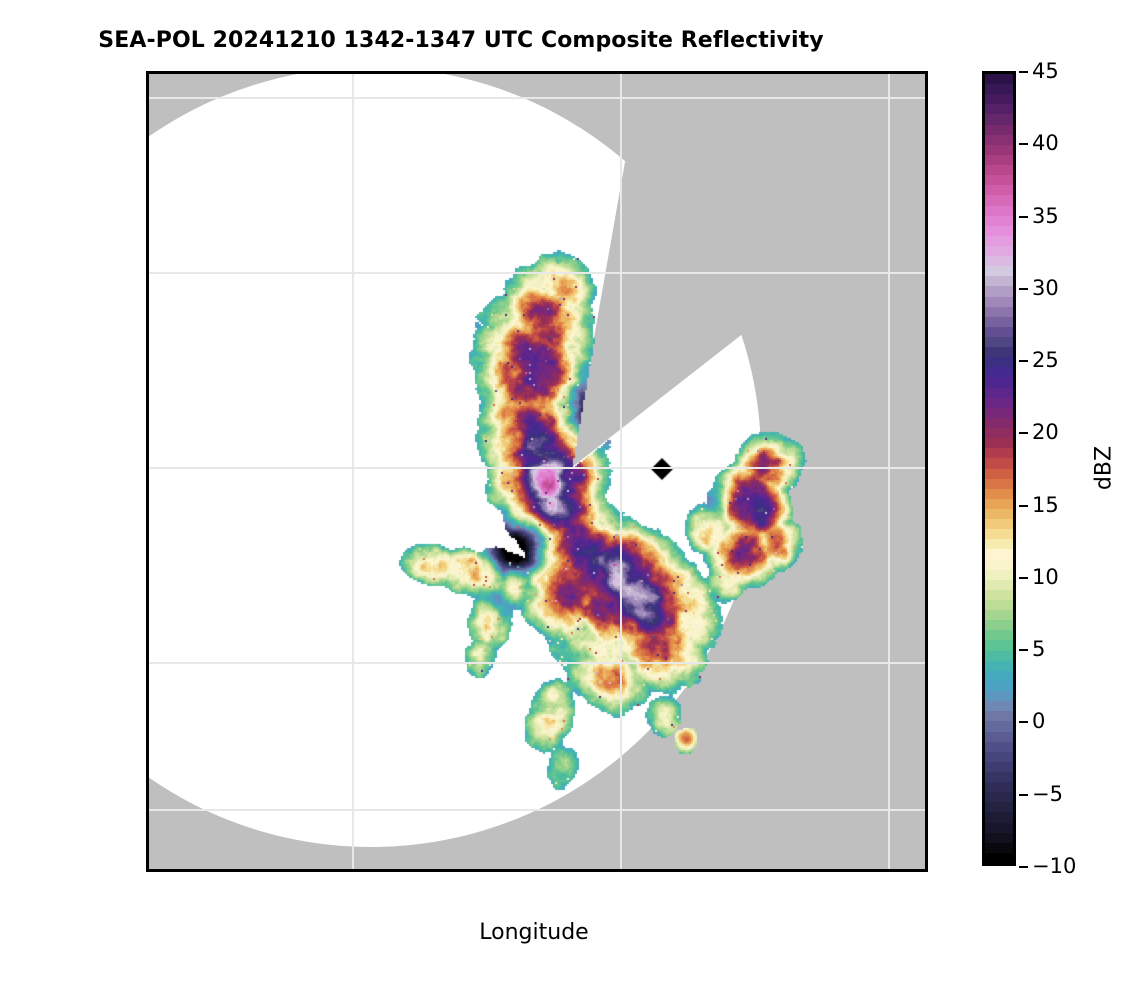 This screenshot has width=1146, height=990. What do you see at coordinates (1045, 71) in the screenshot?
I see `colorbar-tick-label: 45` at bounding box center [1045, 71].